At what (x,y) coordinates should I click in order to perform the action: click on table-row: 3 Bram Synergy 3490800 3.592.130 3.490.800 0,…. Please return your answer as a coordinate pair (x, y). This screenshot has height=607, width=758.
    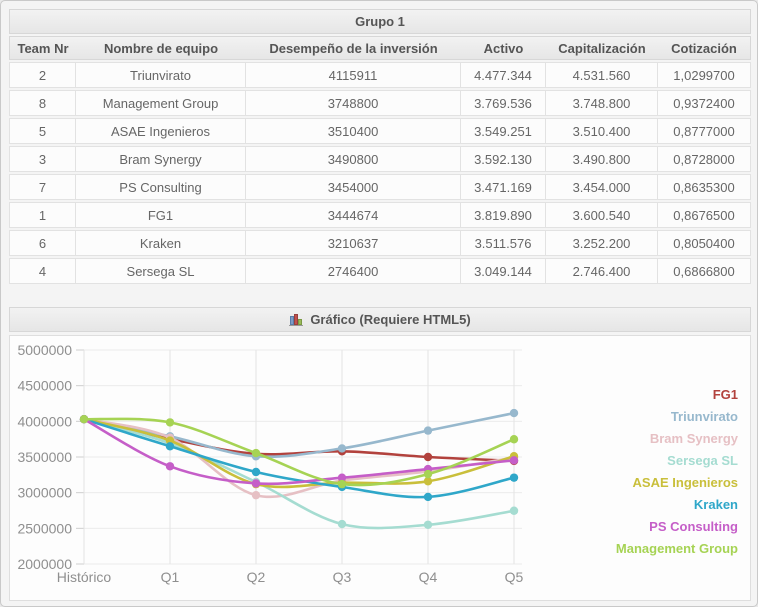
    Looking at the image, I should click on (380, 159).